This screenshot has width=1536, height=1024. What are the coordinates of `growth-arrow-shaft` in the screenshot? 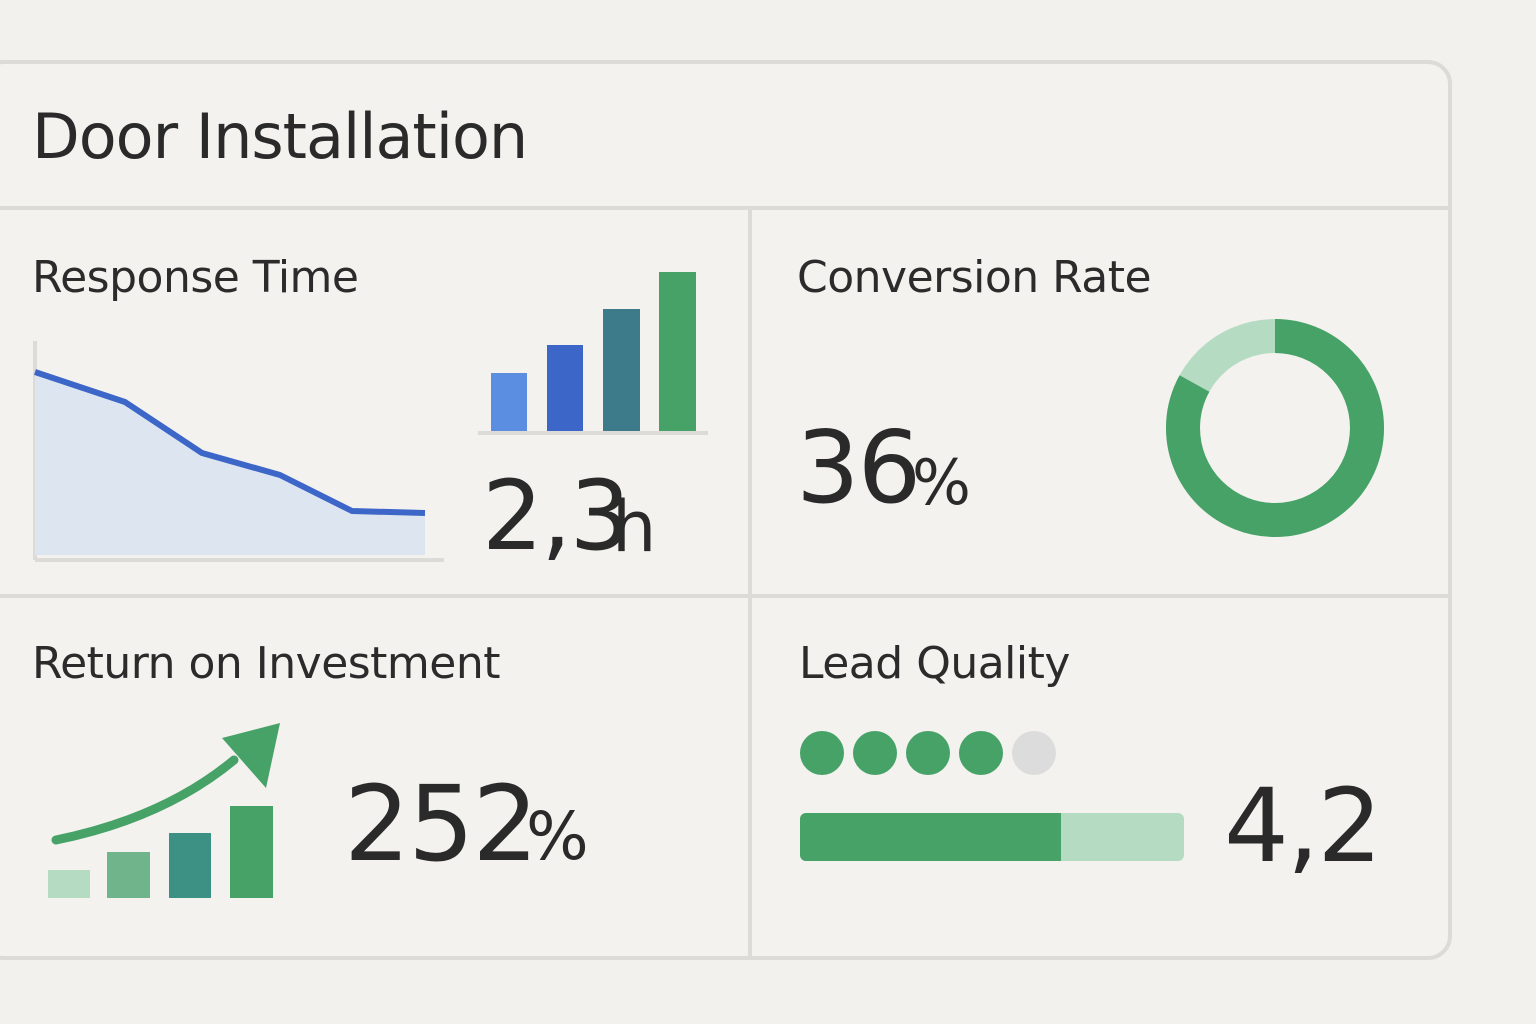 It's located at (145, 800).